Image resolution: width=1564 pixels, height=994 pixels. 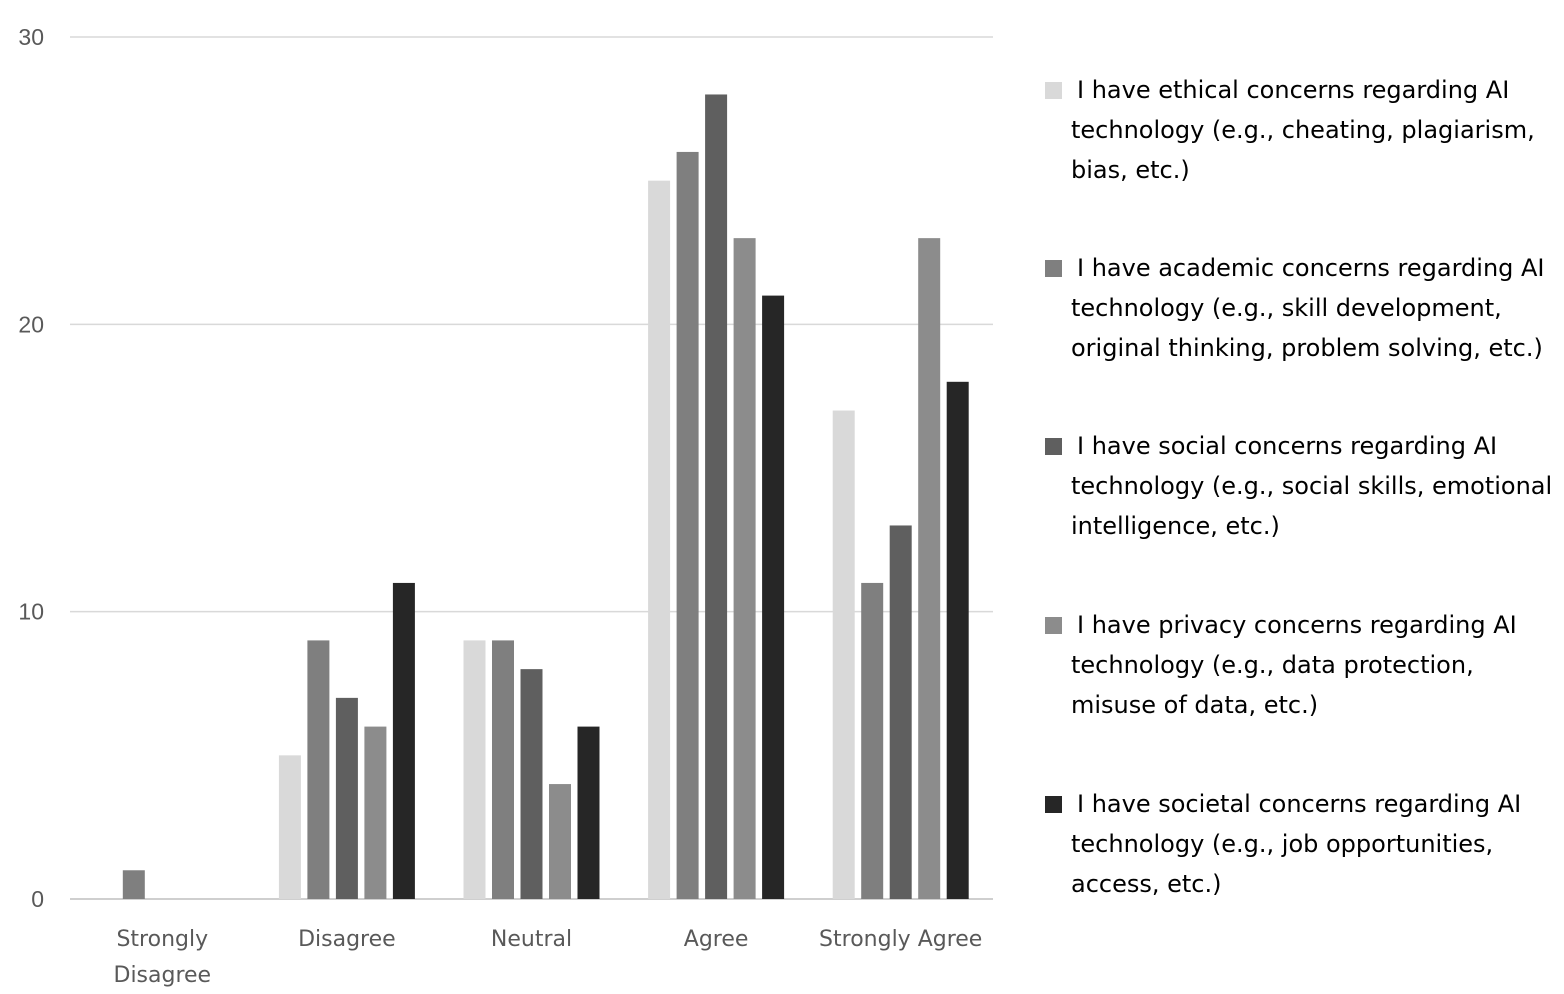 What do you see at coordinates (31, 324) in the screenshot?
I see `y-tick-label: 20` at bounding box center [31, 324].